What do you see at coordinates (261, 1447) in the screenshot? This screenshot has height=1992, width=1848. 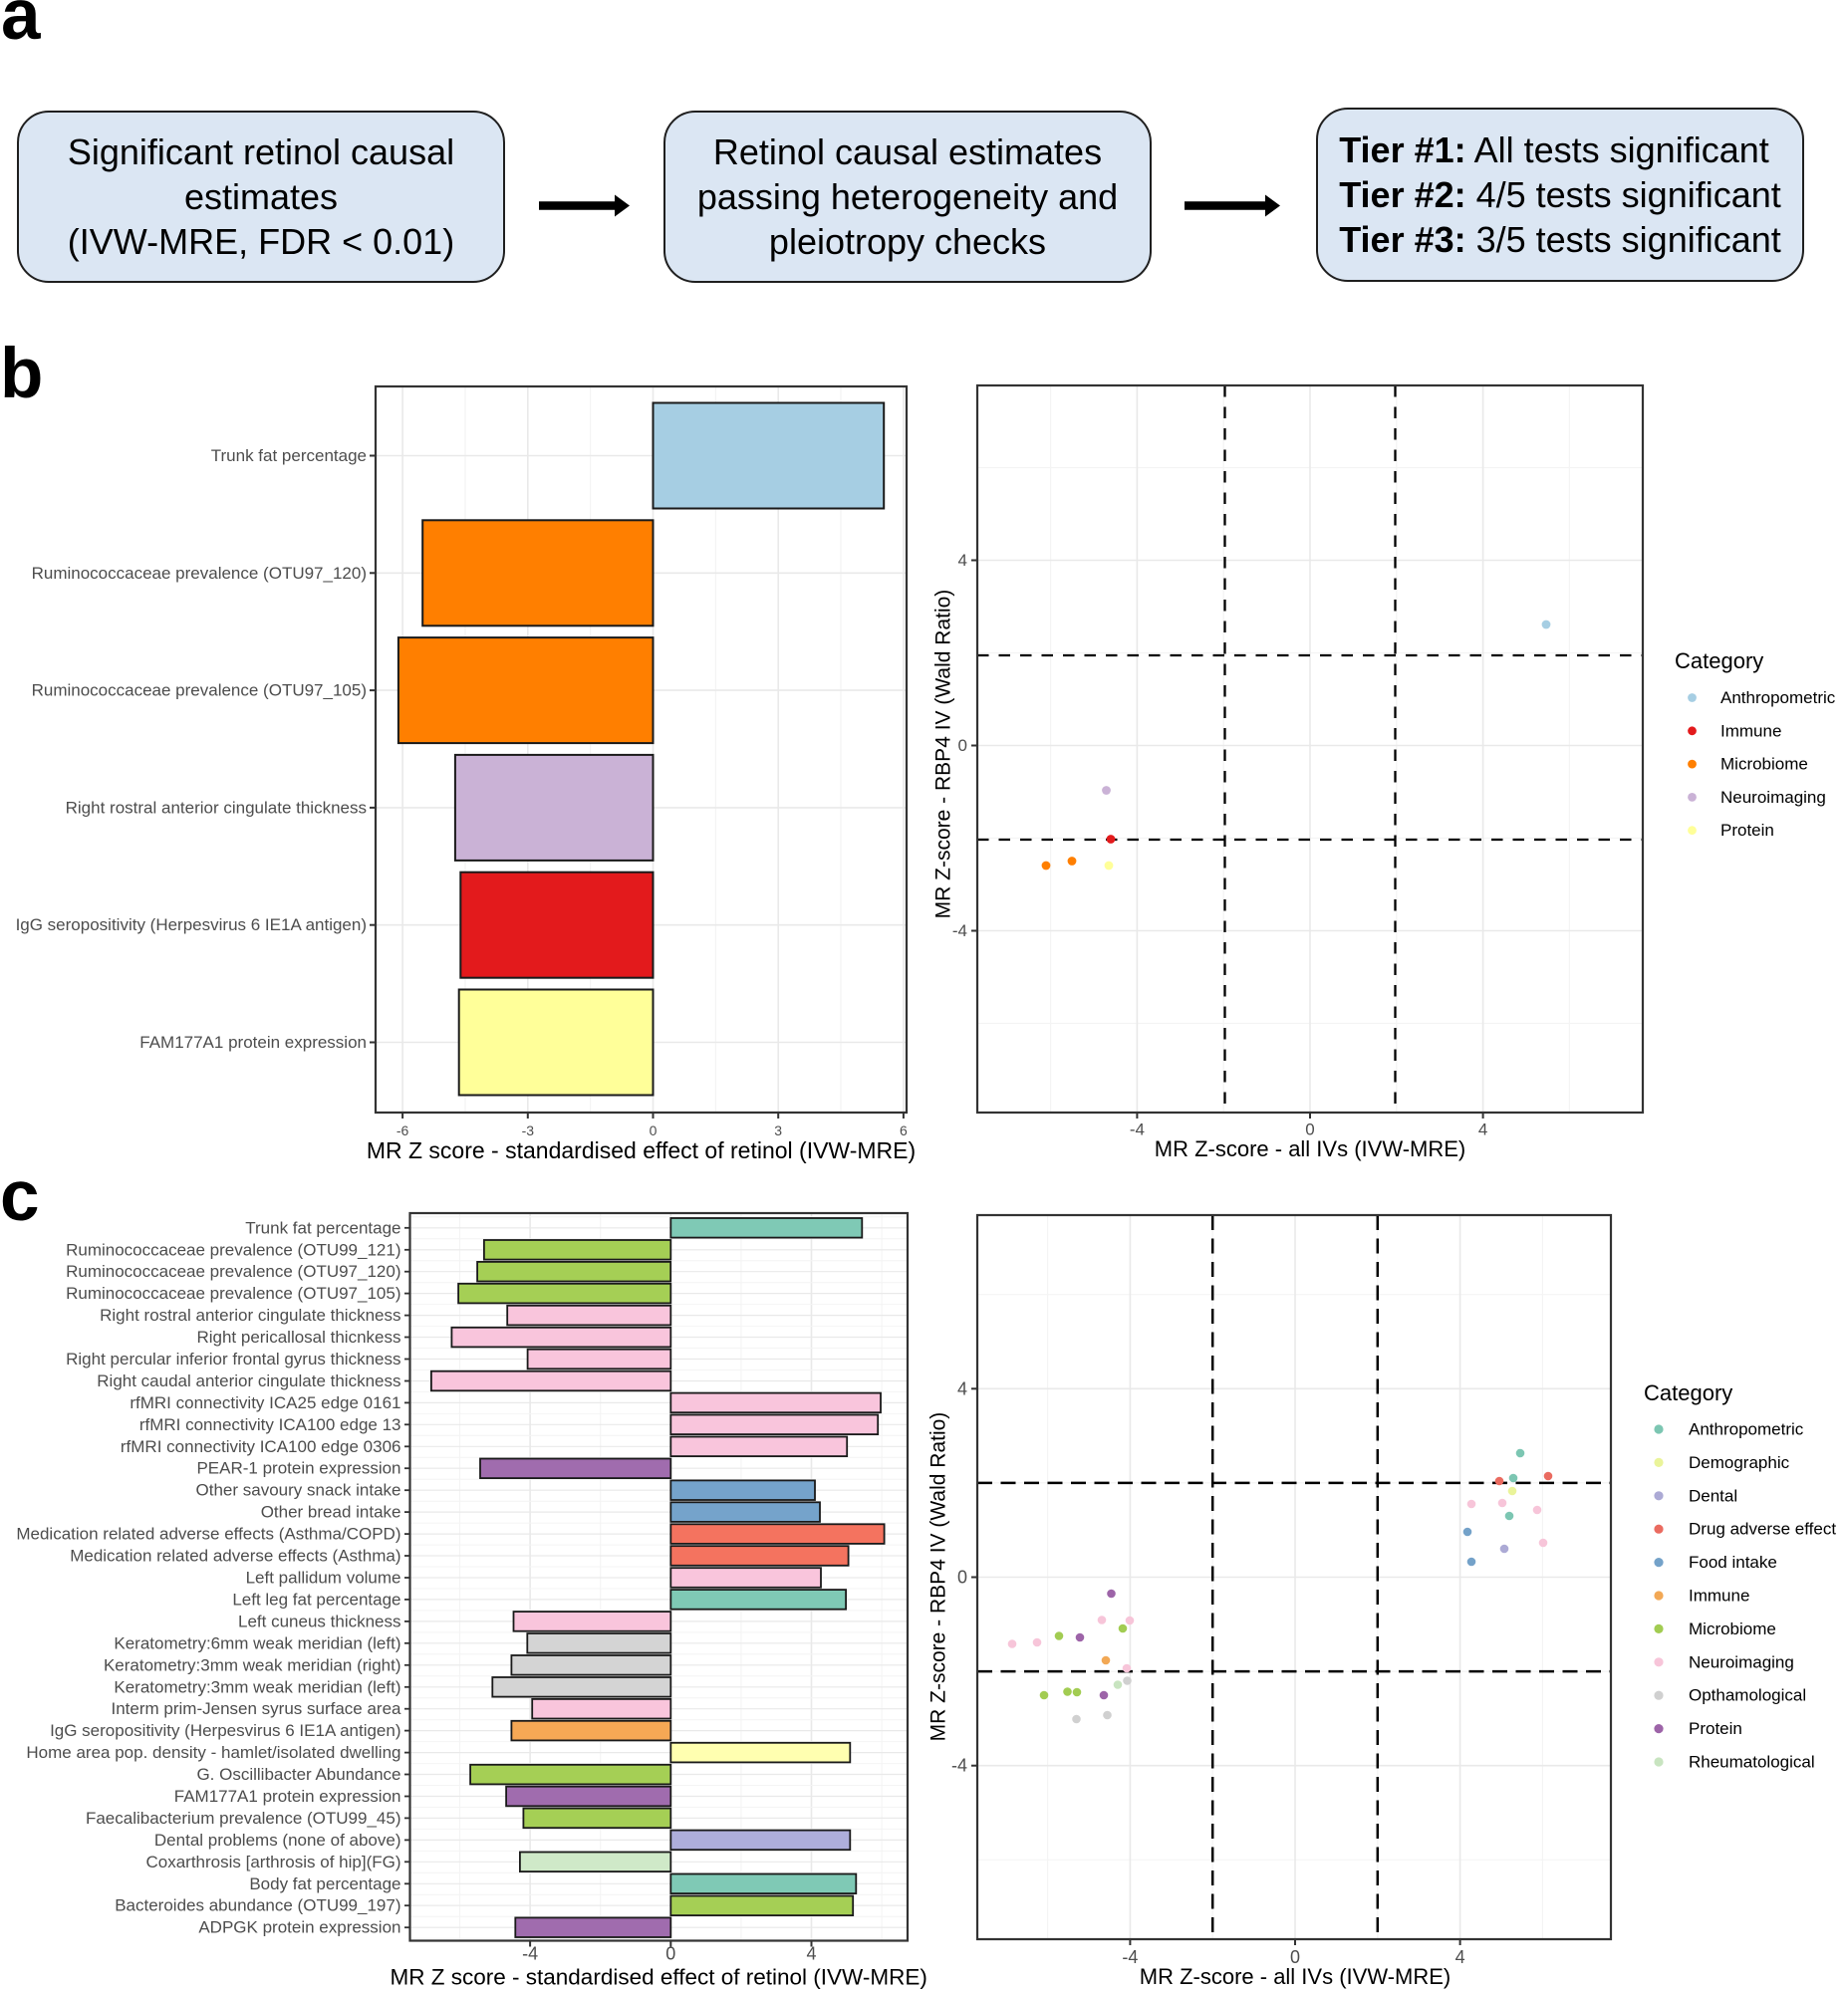 I see `svg-text:rfMRI connectivity ICA100 edge: rfMRI connectivity ICA100 edge 0306` at bounding box center [261, 1447].